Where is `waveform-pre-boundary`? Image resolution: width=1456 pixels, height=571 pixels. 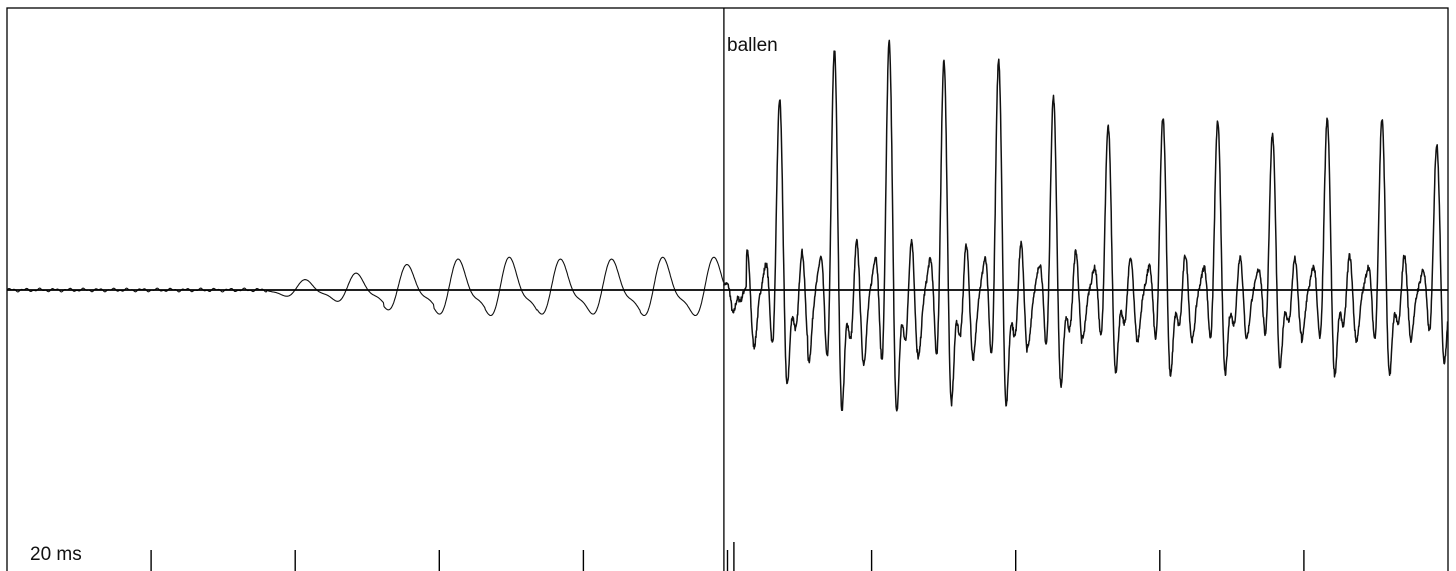 waveform-pre-boundary is located at coordinates (365, 286).